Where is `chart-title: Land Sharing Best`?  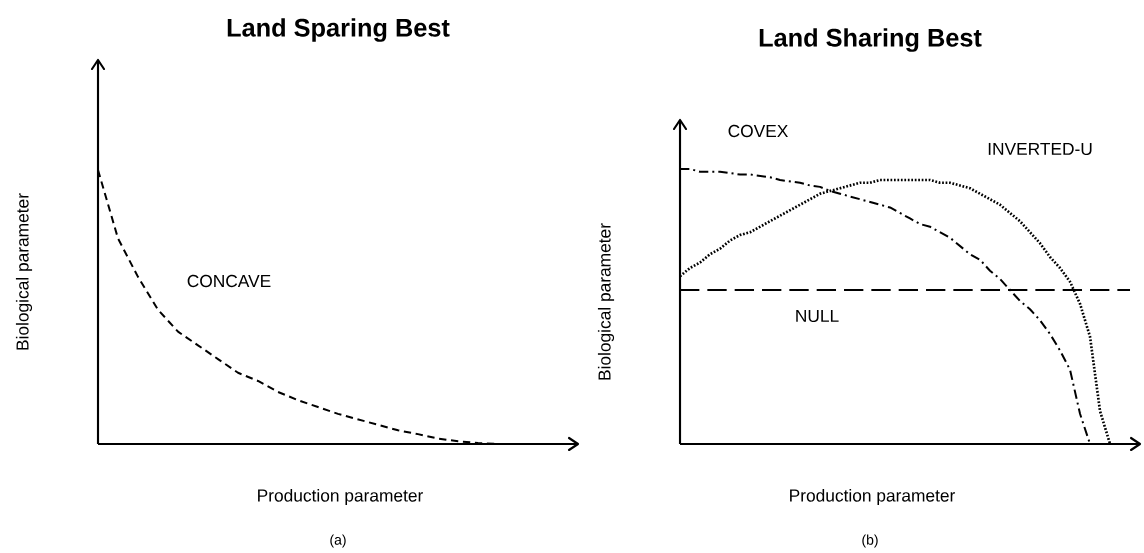 chart-title: Land Sharing Best is located at coordinates (870, 40).